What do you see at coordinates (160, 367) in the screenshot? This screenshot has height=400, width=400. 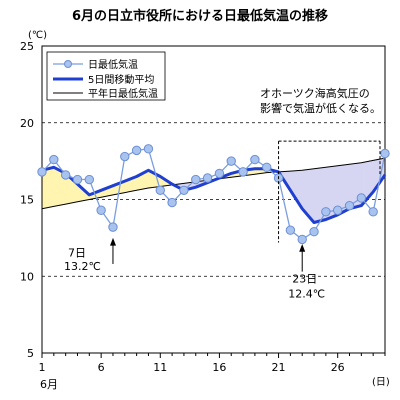 I see `x-tick-label: 11` at bounding box center [160, 367].